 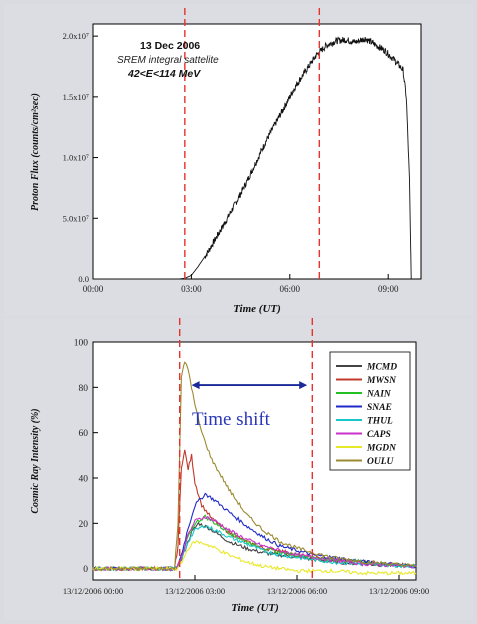 I want to click on bottom-x-tick-label: 13/12/2006 03:00, so click(x=195, y=591).